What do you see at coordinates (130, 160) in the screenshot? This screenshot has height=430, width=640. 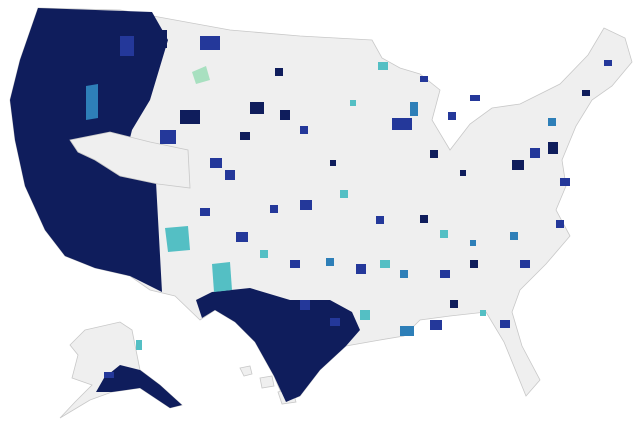 I see `unshaded-area` at bounding box center [130, 160].